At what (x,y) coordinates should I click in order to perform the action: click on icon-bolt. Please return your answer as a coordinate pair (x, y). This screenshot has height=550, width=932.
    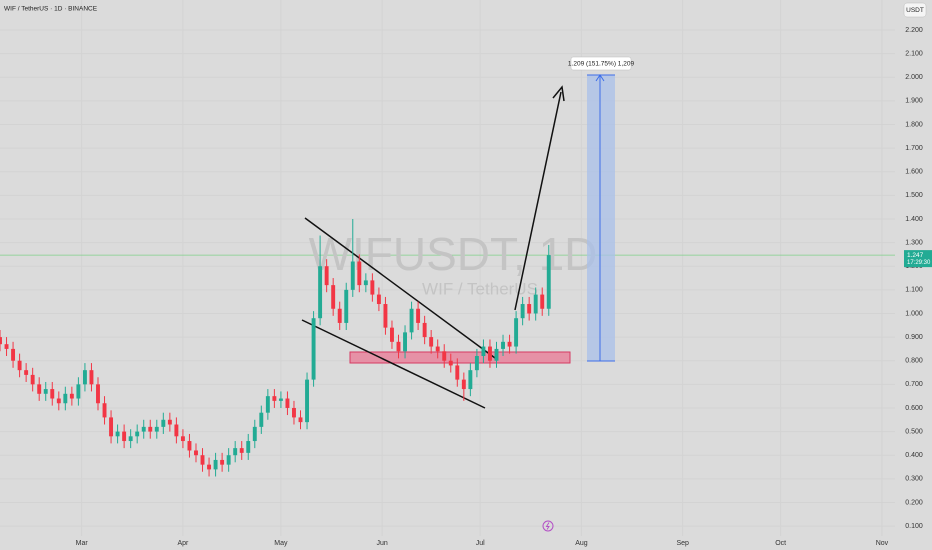
    Looking at the image, I should click on (547, 526).